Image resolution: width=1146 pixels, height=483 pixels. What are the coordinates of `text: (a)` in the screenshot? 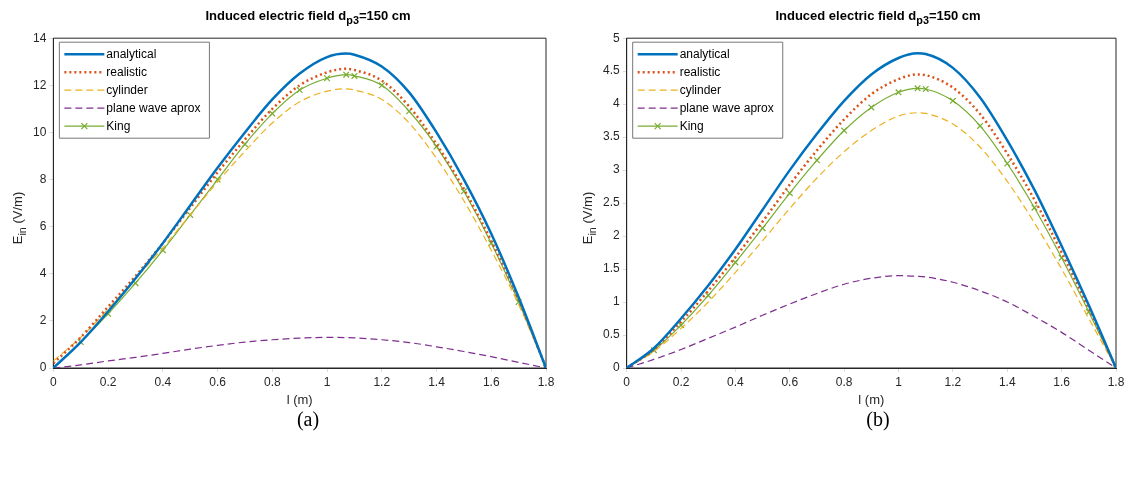 It's located at (308, 419).